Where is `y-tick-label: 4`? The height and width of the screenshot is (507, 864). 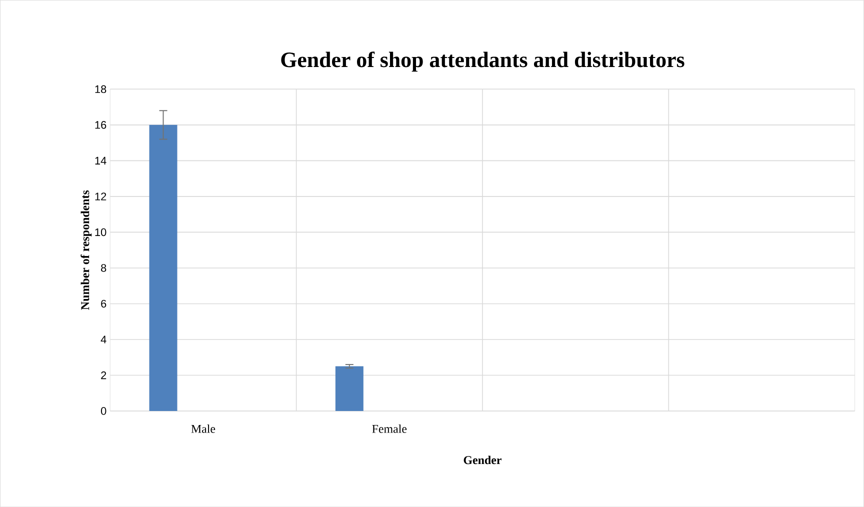 y-tick-label: 4 is located at coordinates (103, 340).